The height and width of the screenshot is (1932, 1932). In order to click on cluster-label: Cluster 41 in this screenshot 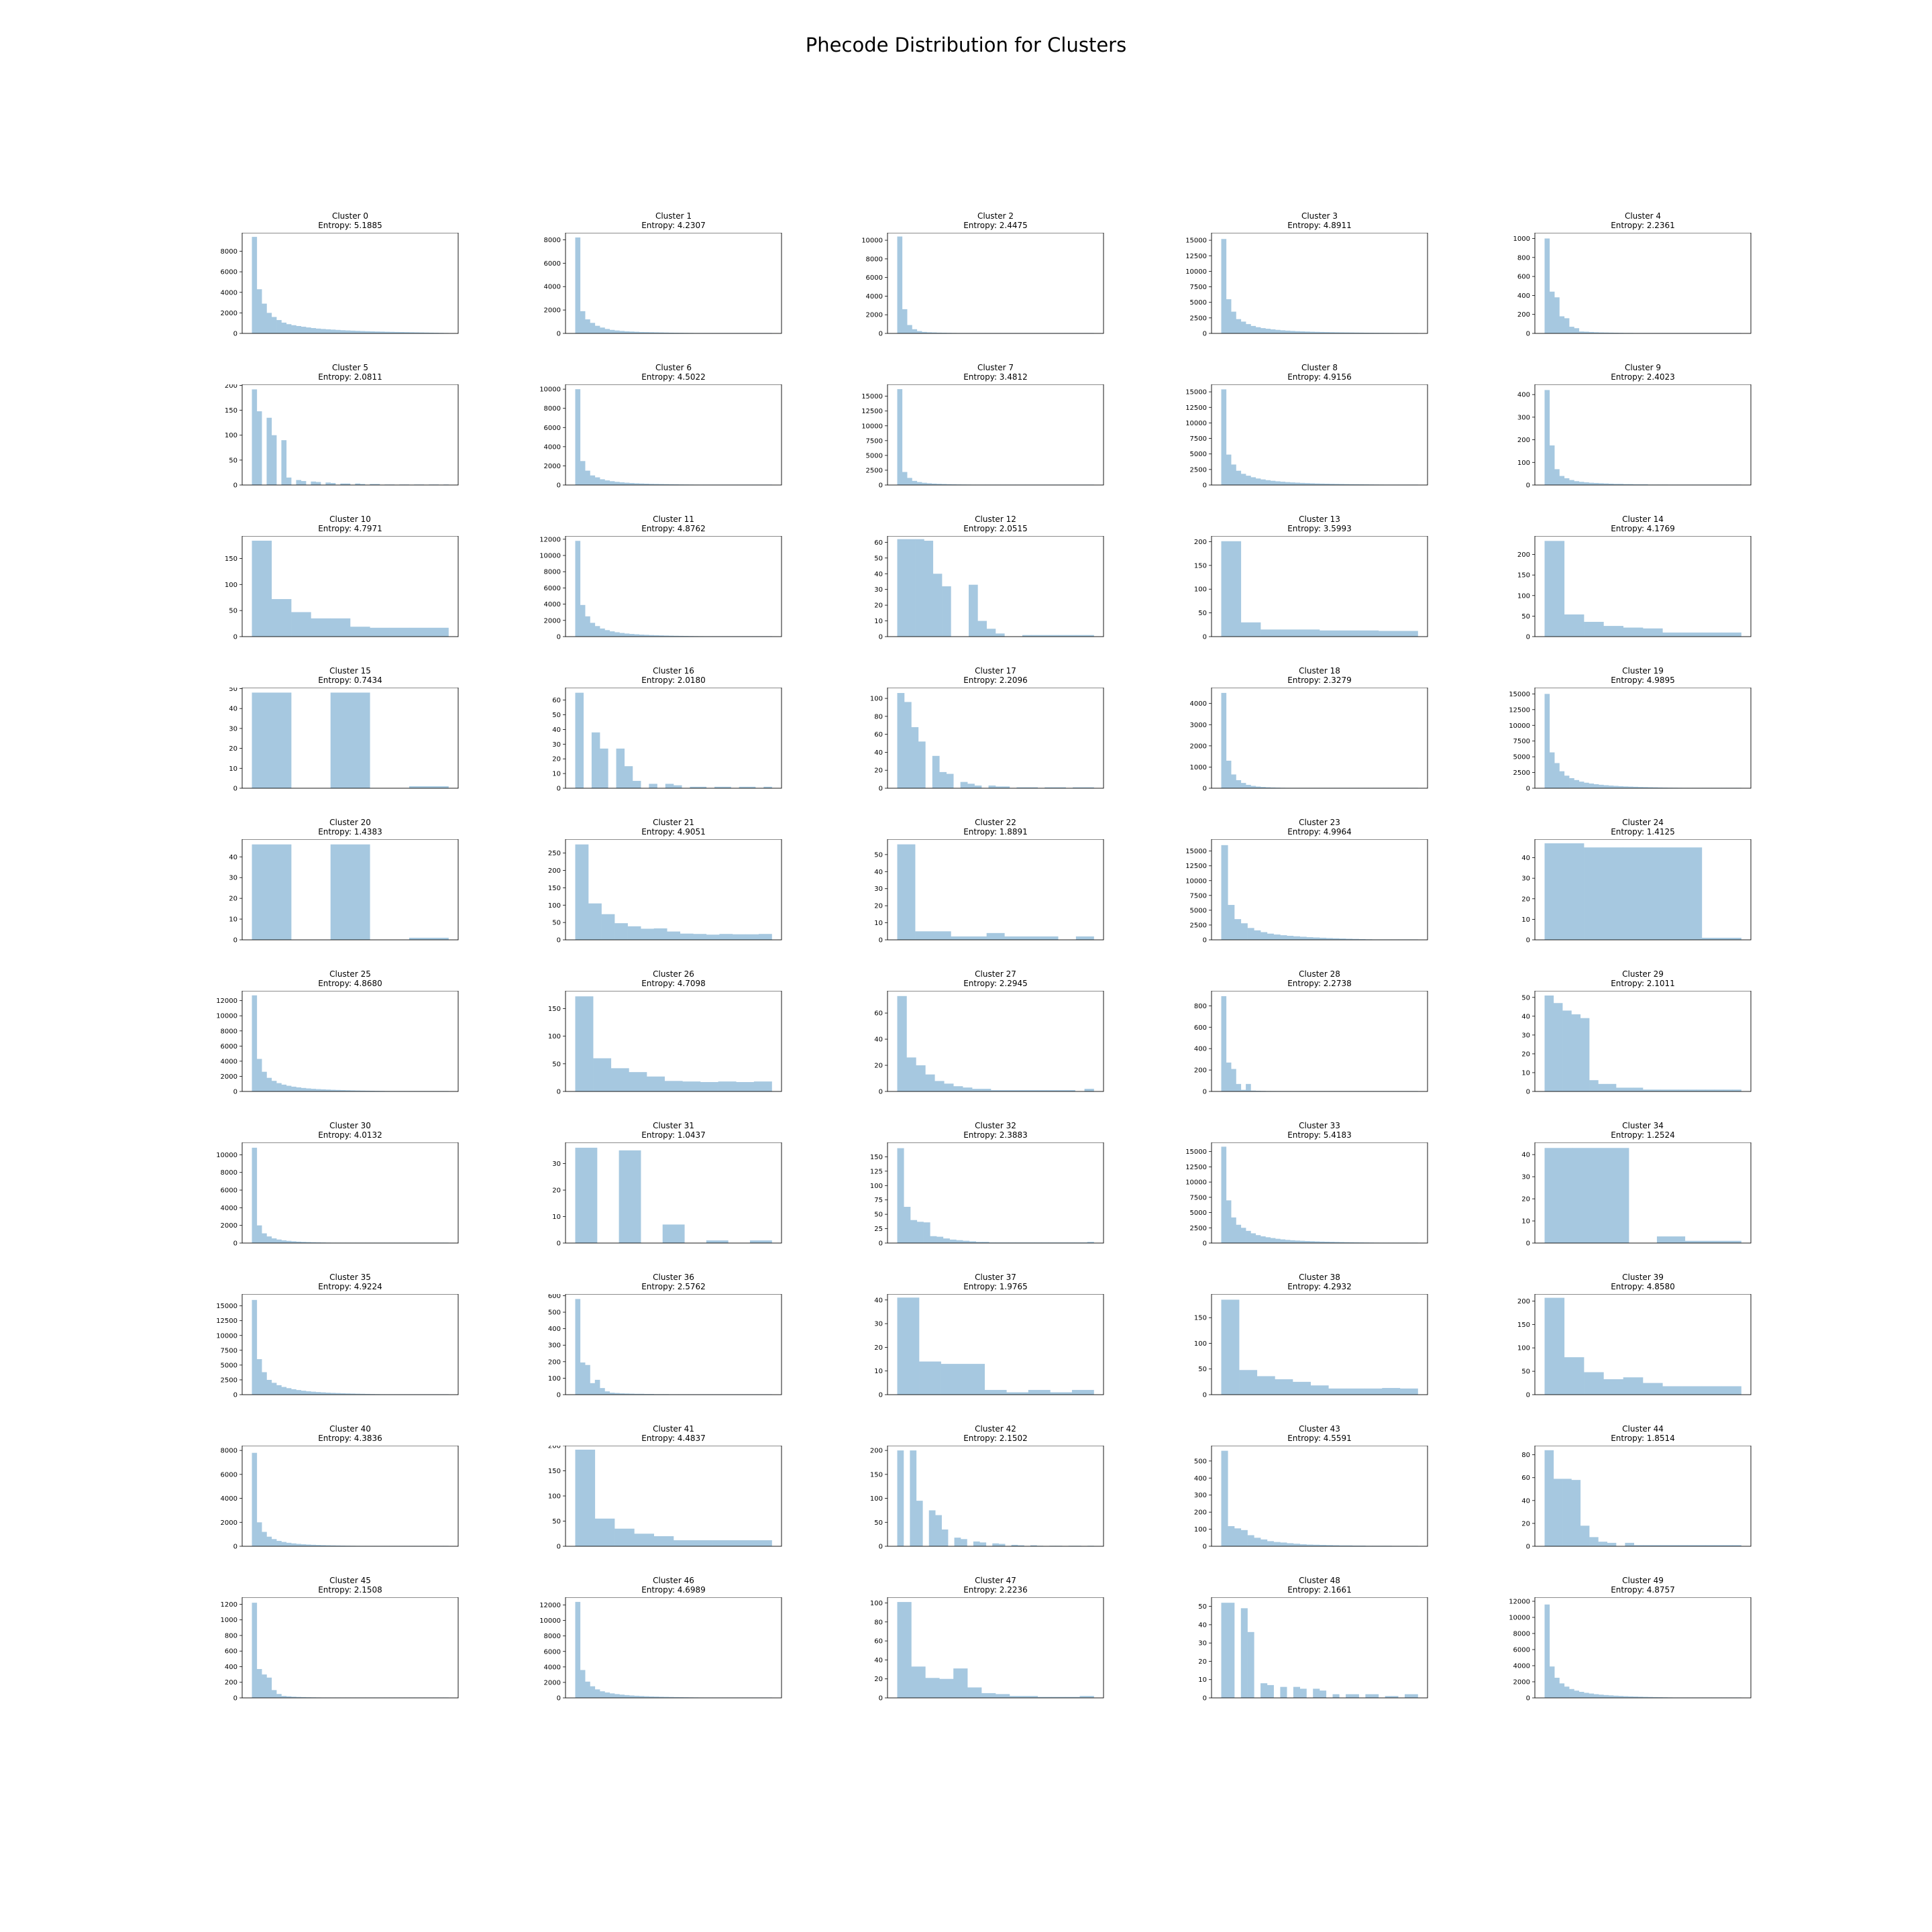, I will do `click(673, 1429)`.